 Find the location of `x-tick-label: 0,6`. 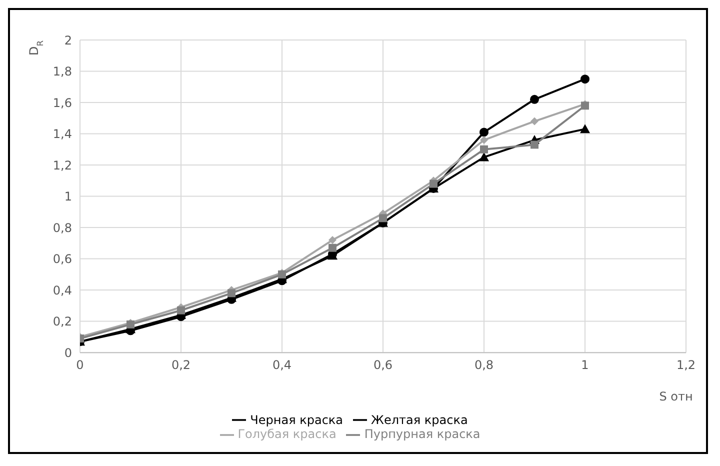

x-tick-label: 0,6 is located at coordinates (383, 365).